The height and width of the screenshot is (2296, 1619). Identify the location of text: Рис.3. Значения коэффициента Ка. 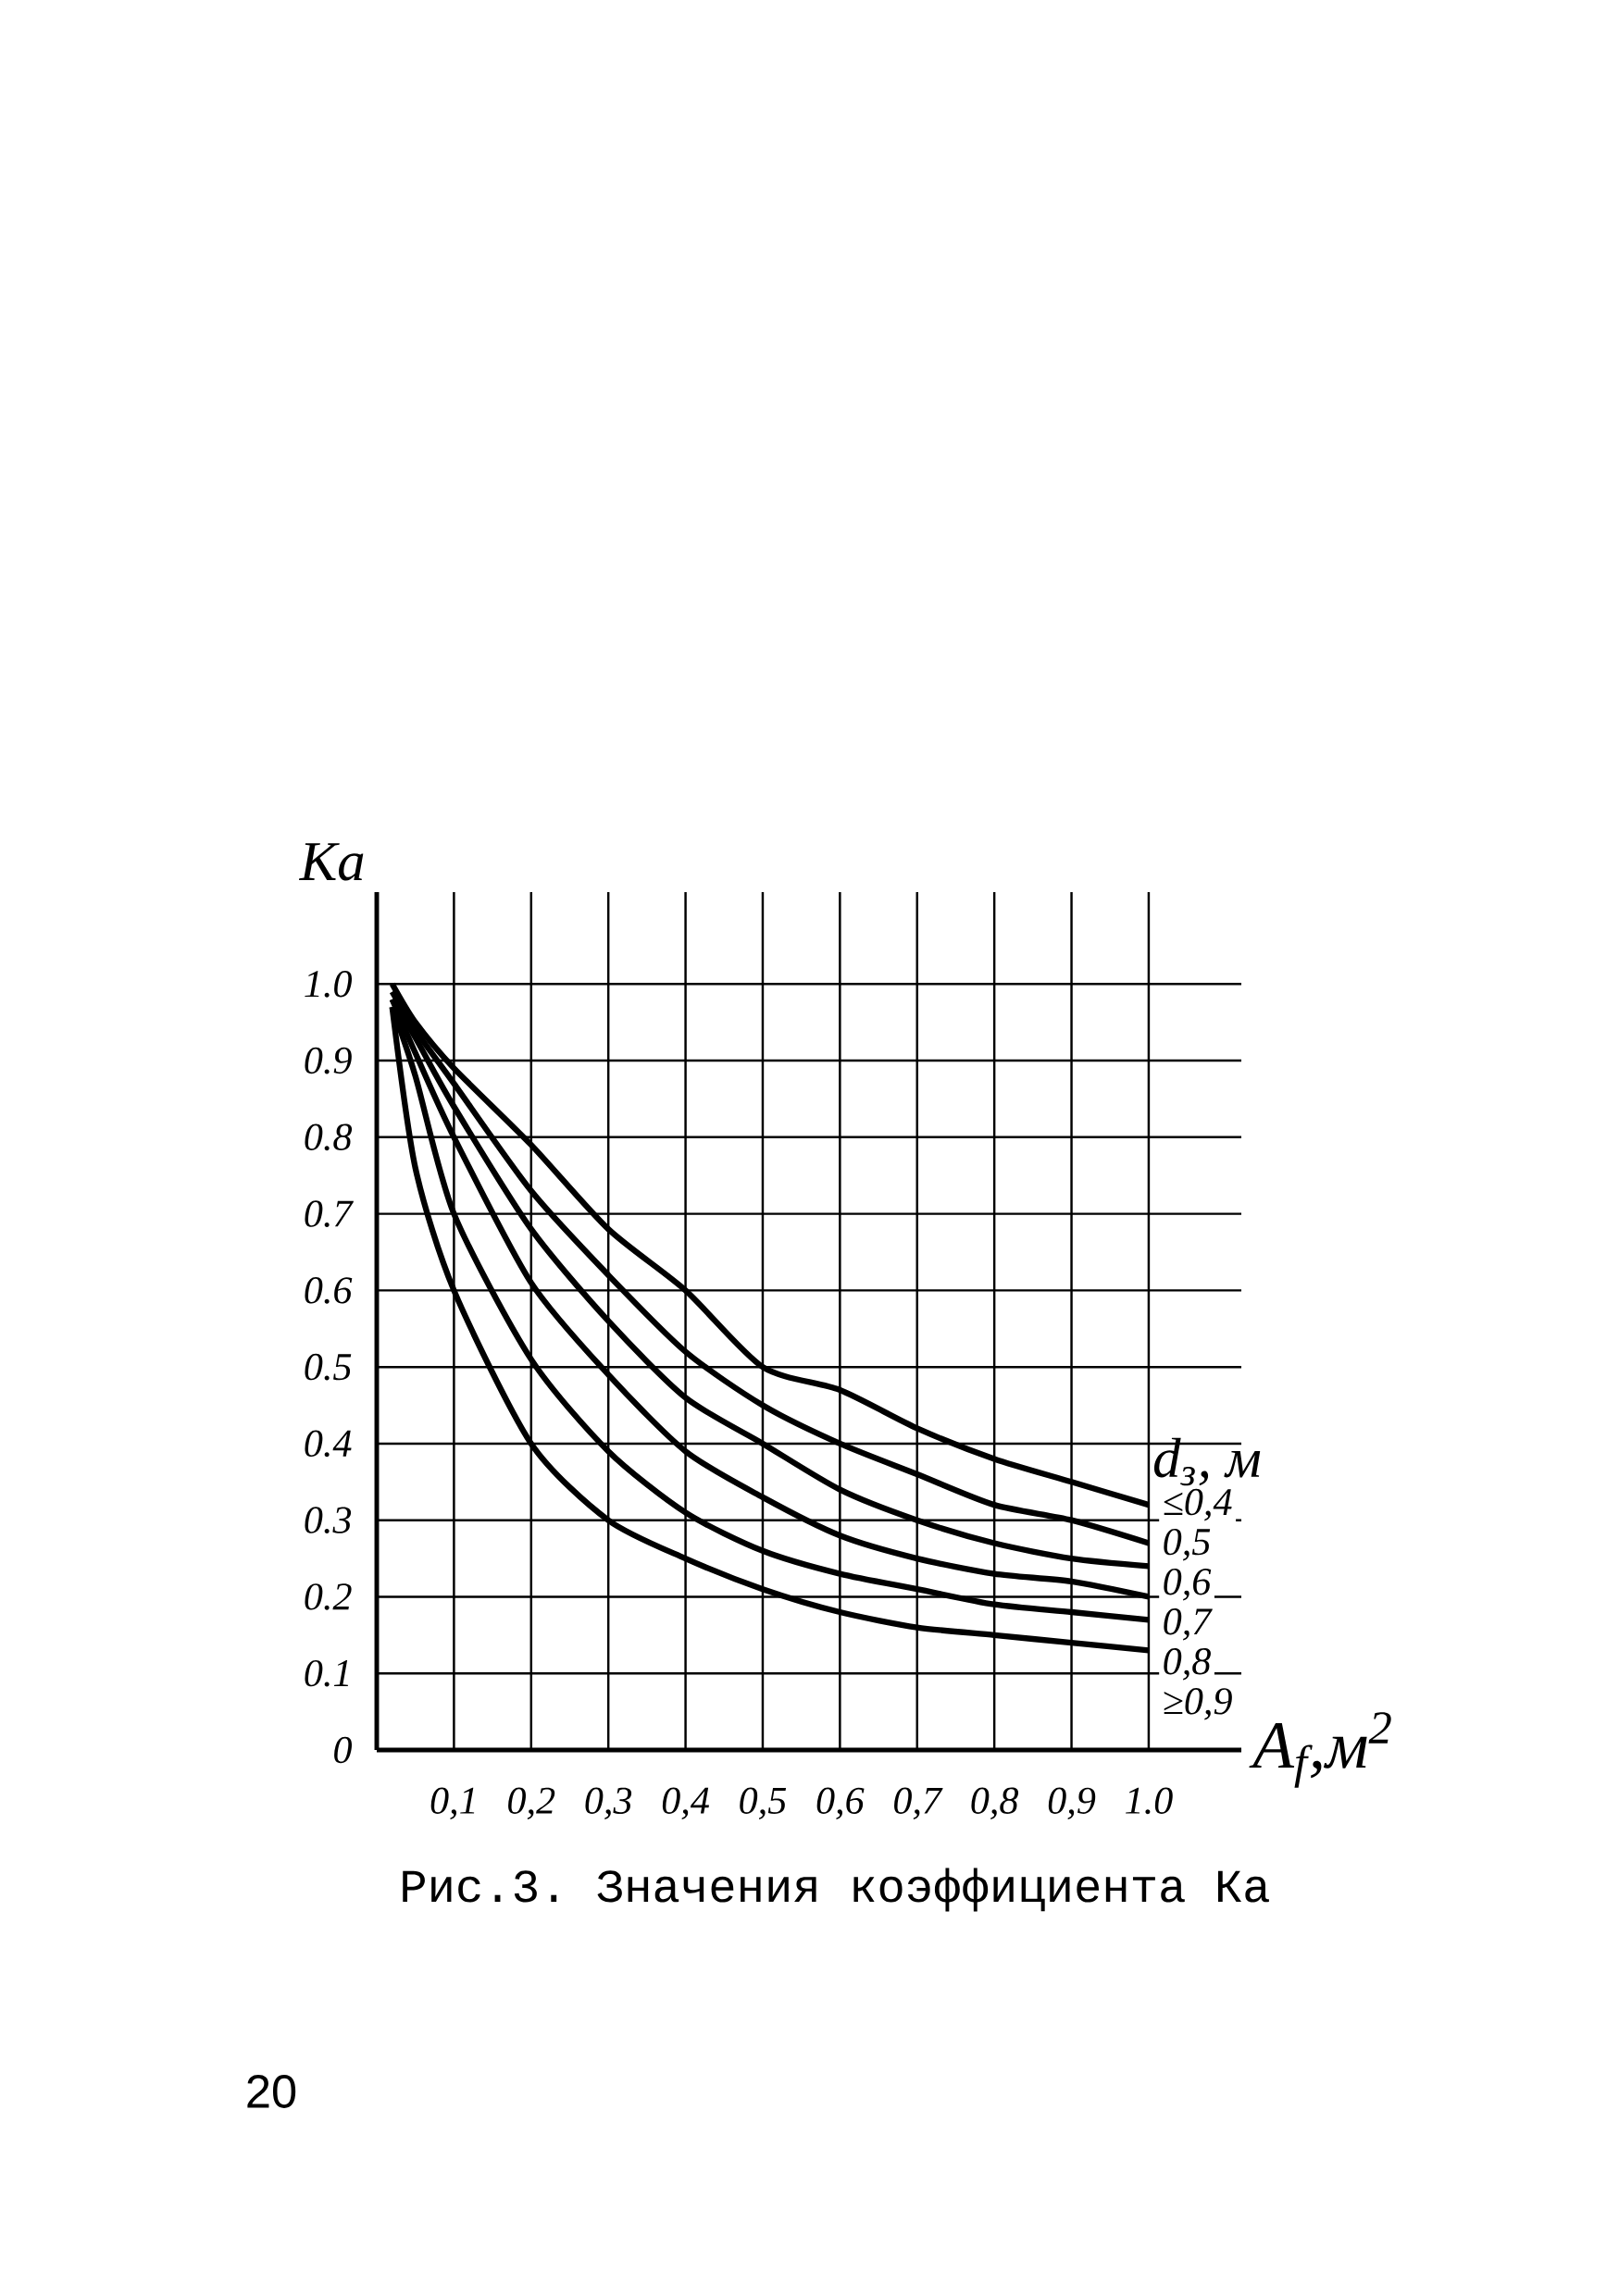
(836, 1890).